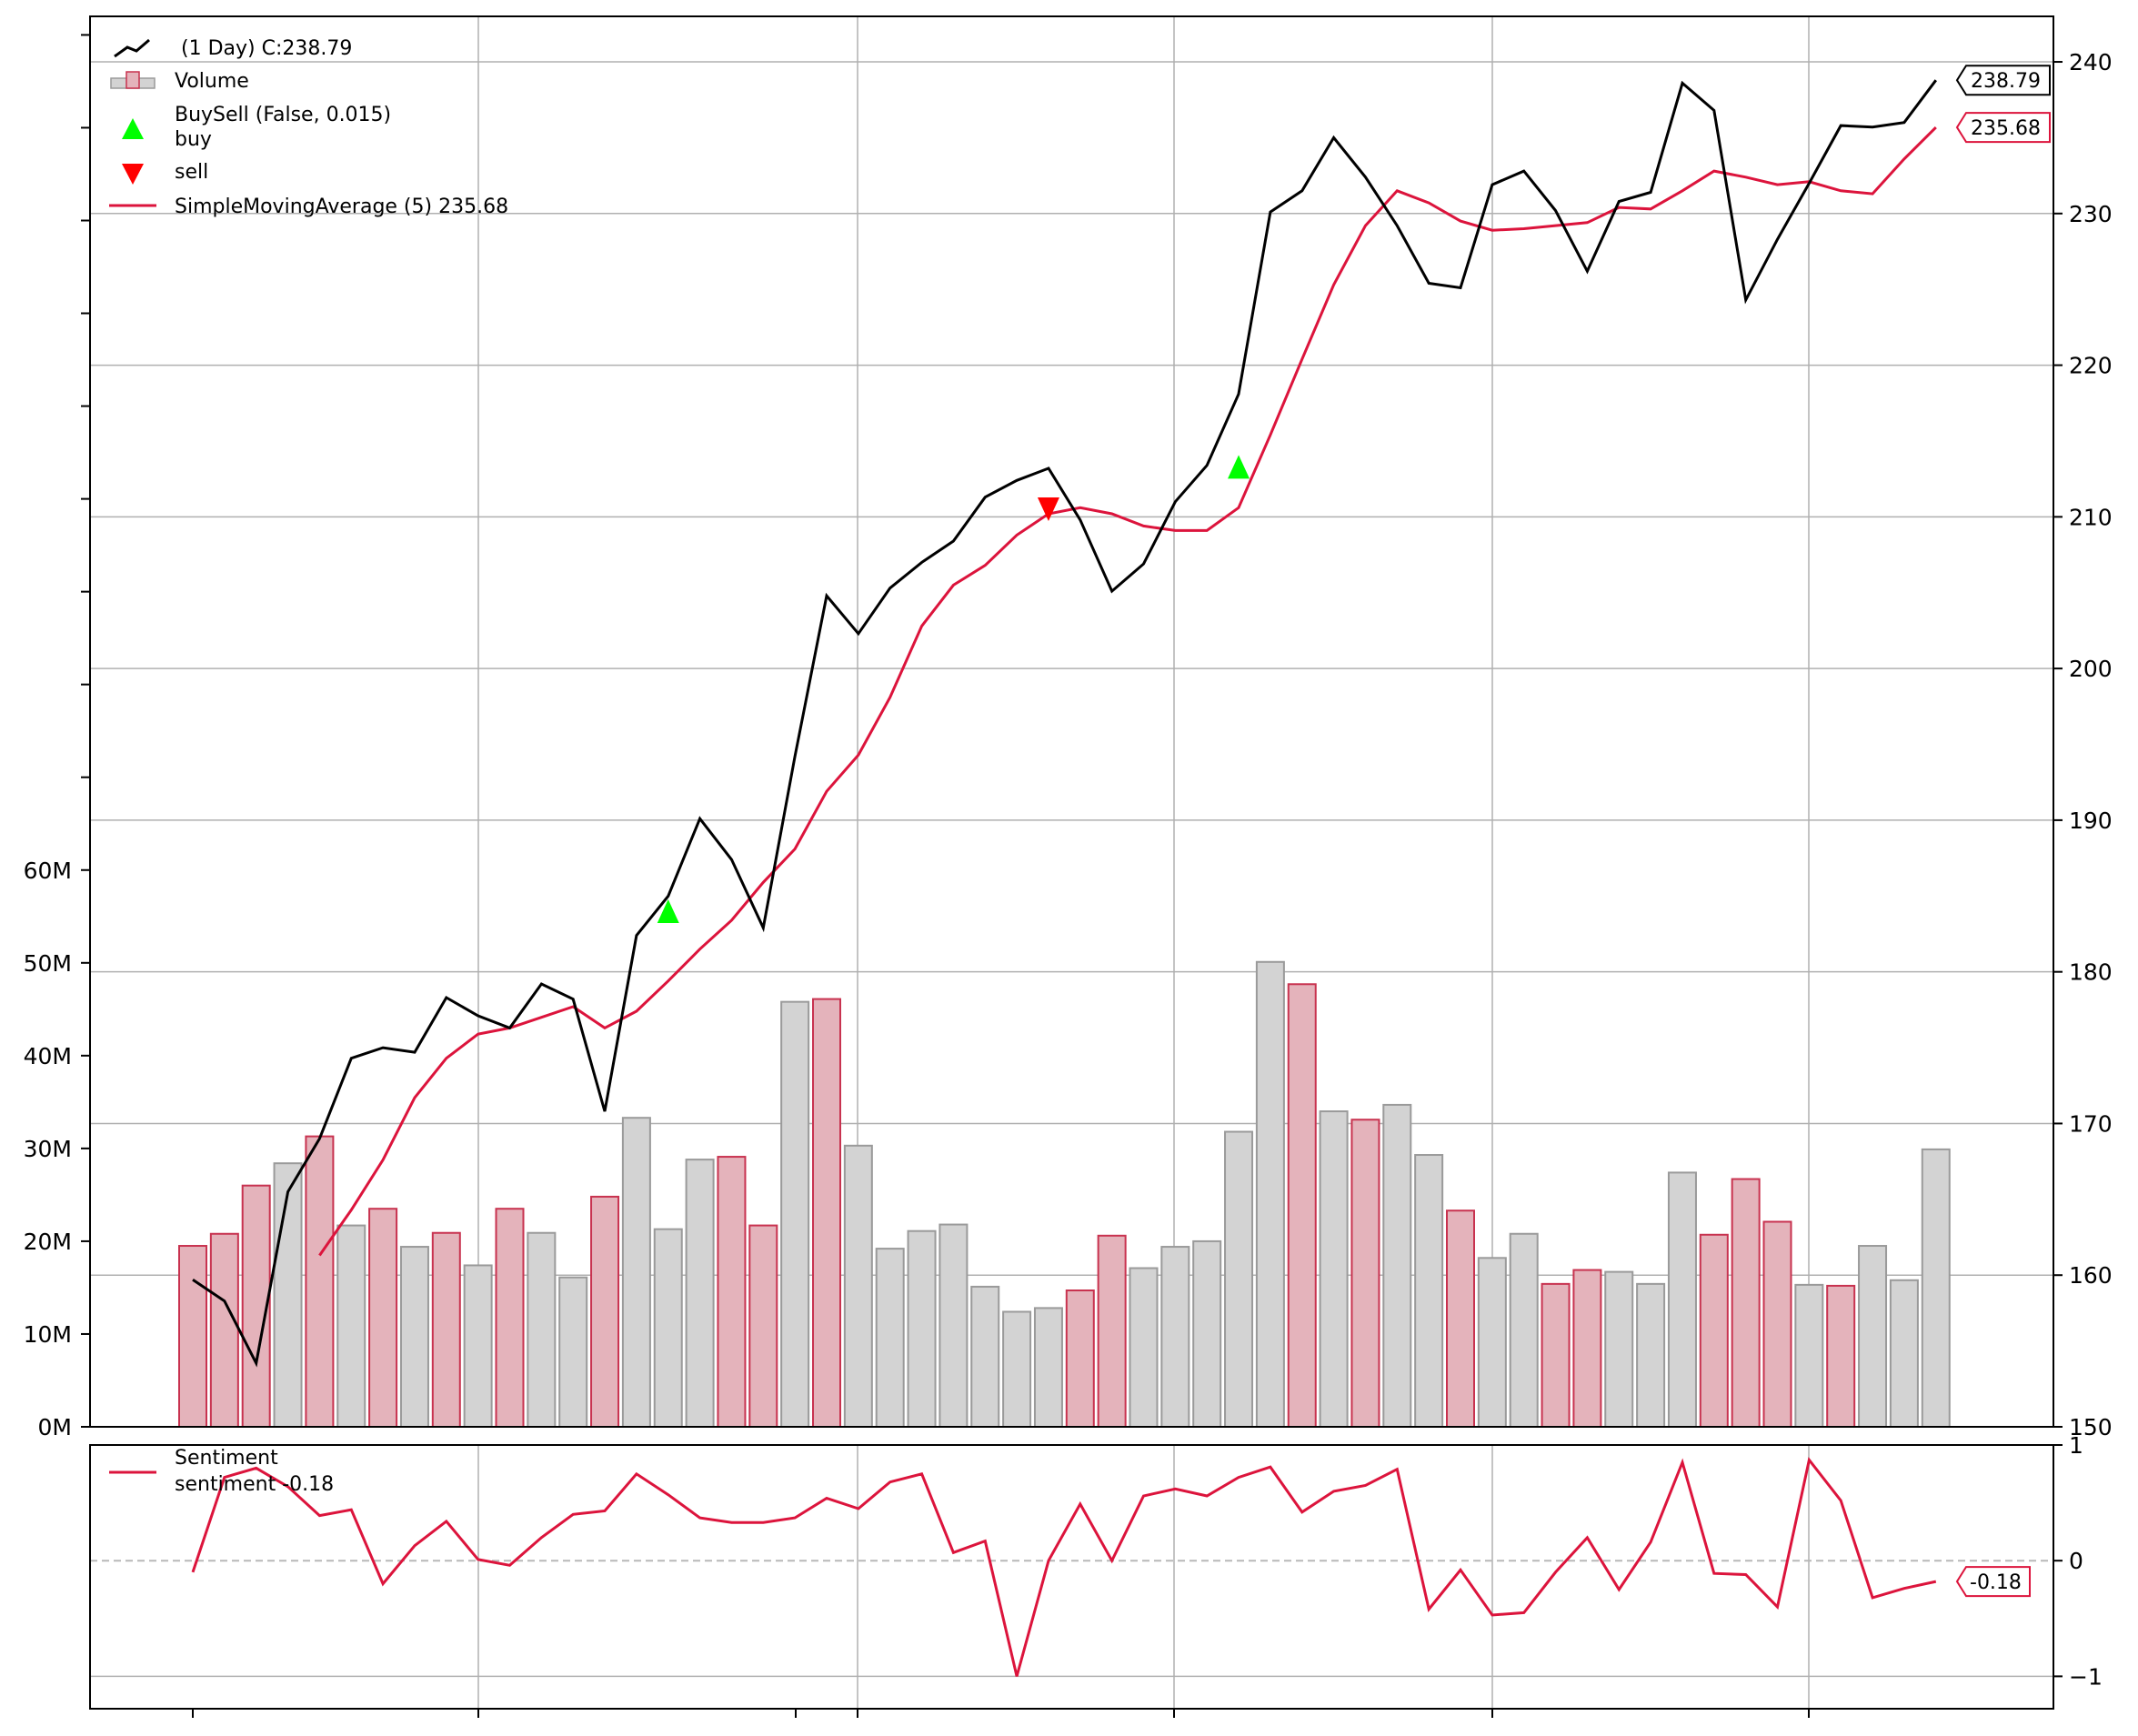 The width and height of the screenshot is (2138, 1736). I want to click on sentiment-last-tag, so click(1993, 1582).